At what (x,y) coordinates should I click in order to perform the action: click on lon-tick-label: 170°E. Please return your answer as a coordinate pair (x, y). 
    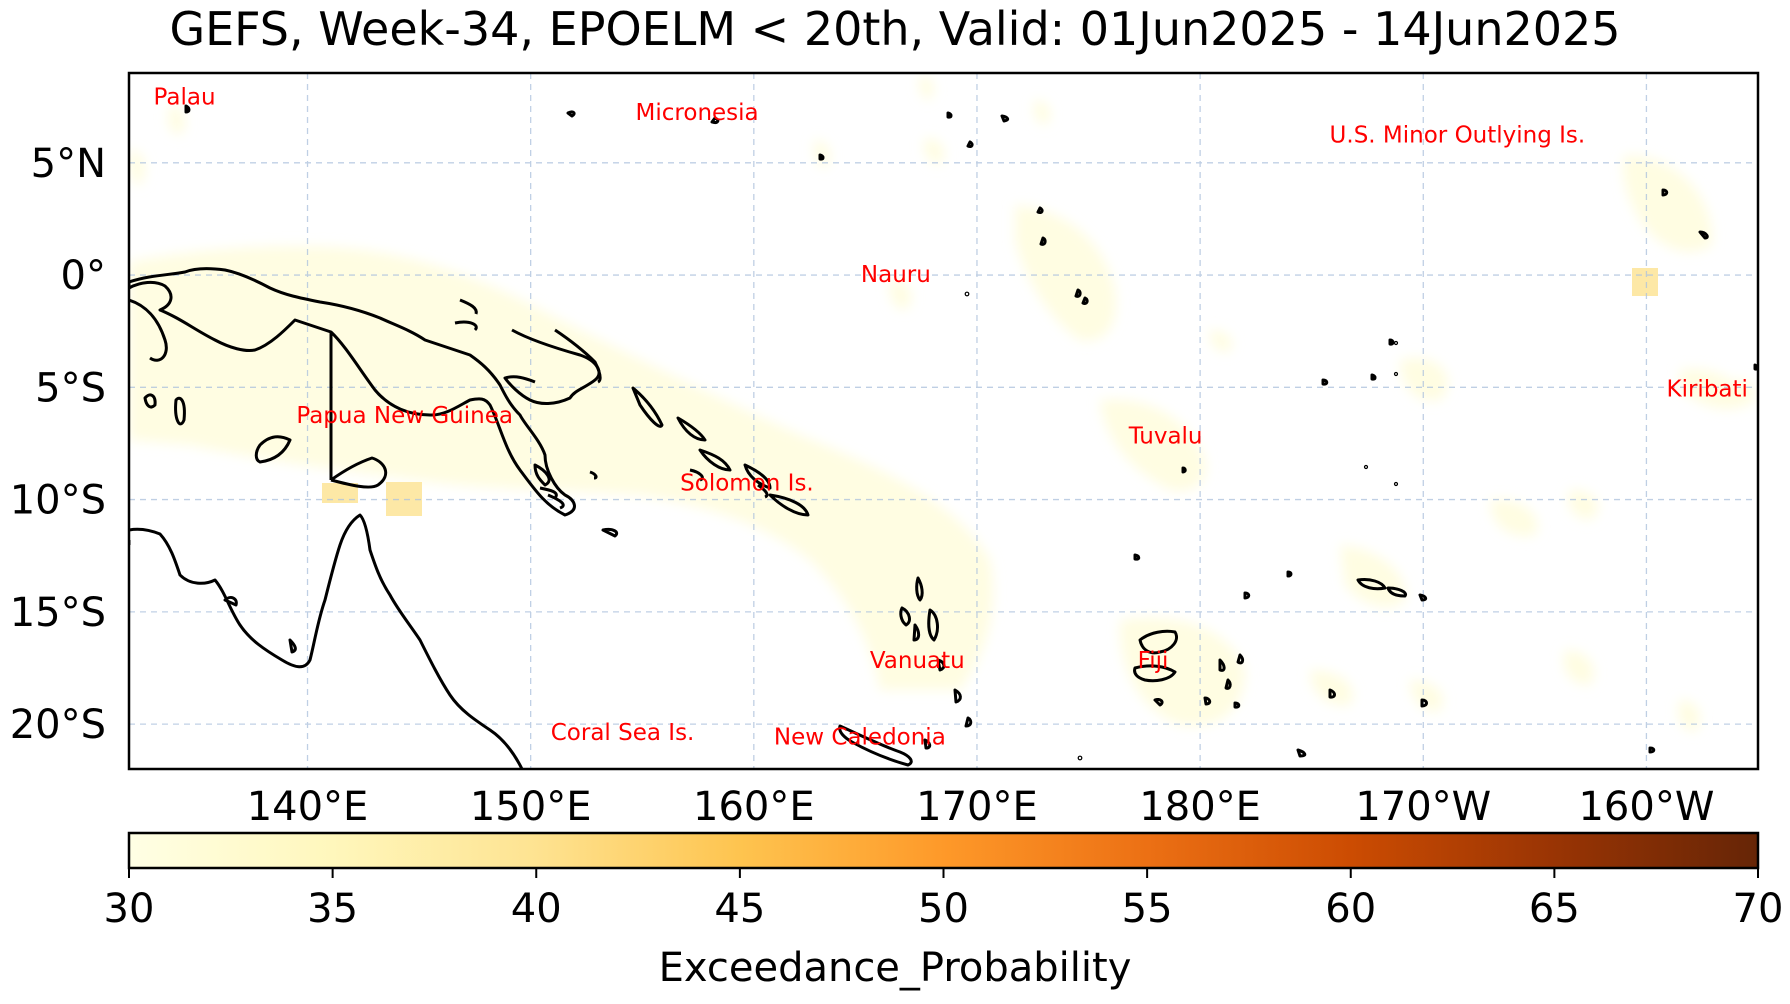
    Looking at the image, I should click on (977, 807).